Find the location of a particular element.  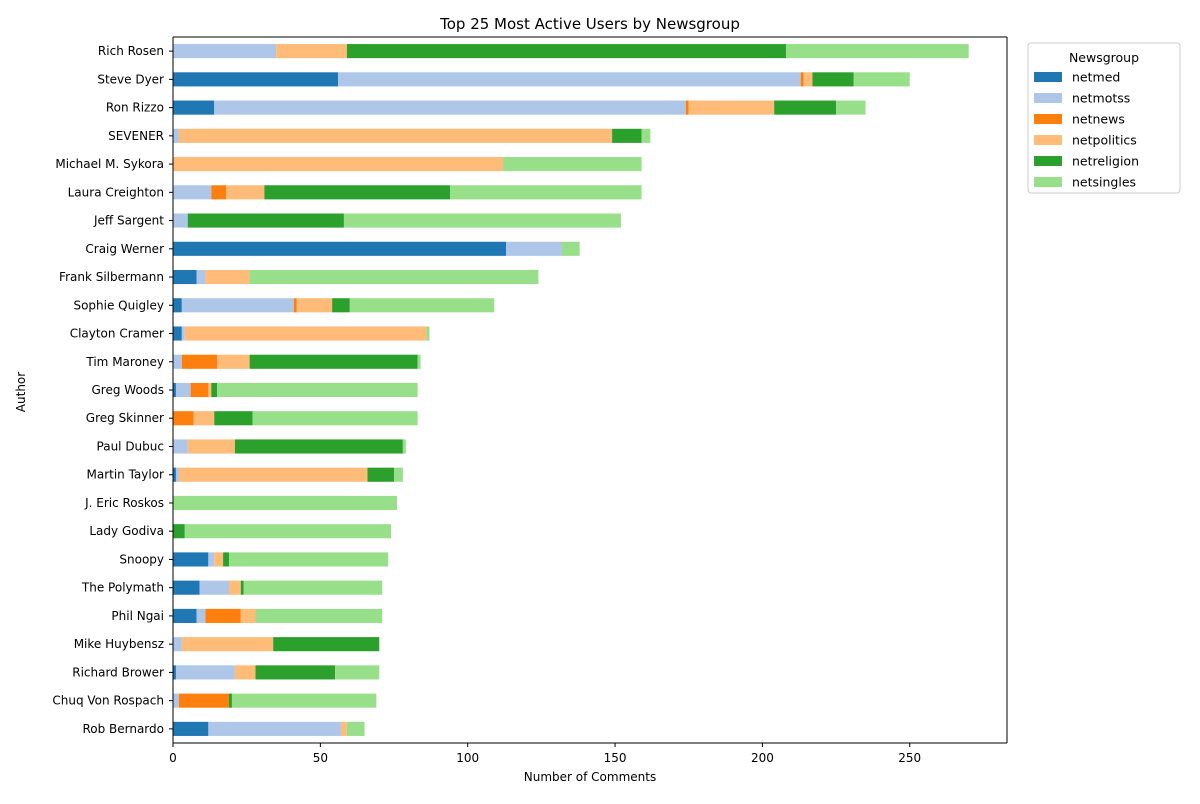

legend-label: netreligion is located at coordinates (1105, 161).